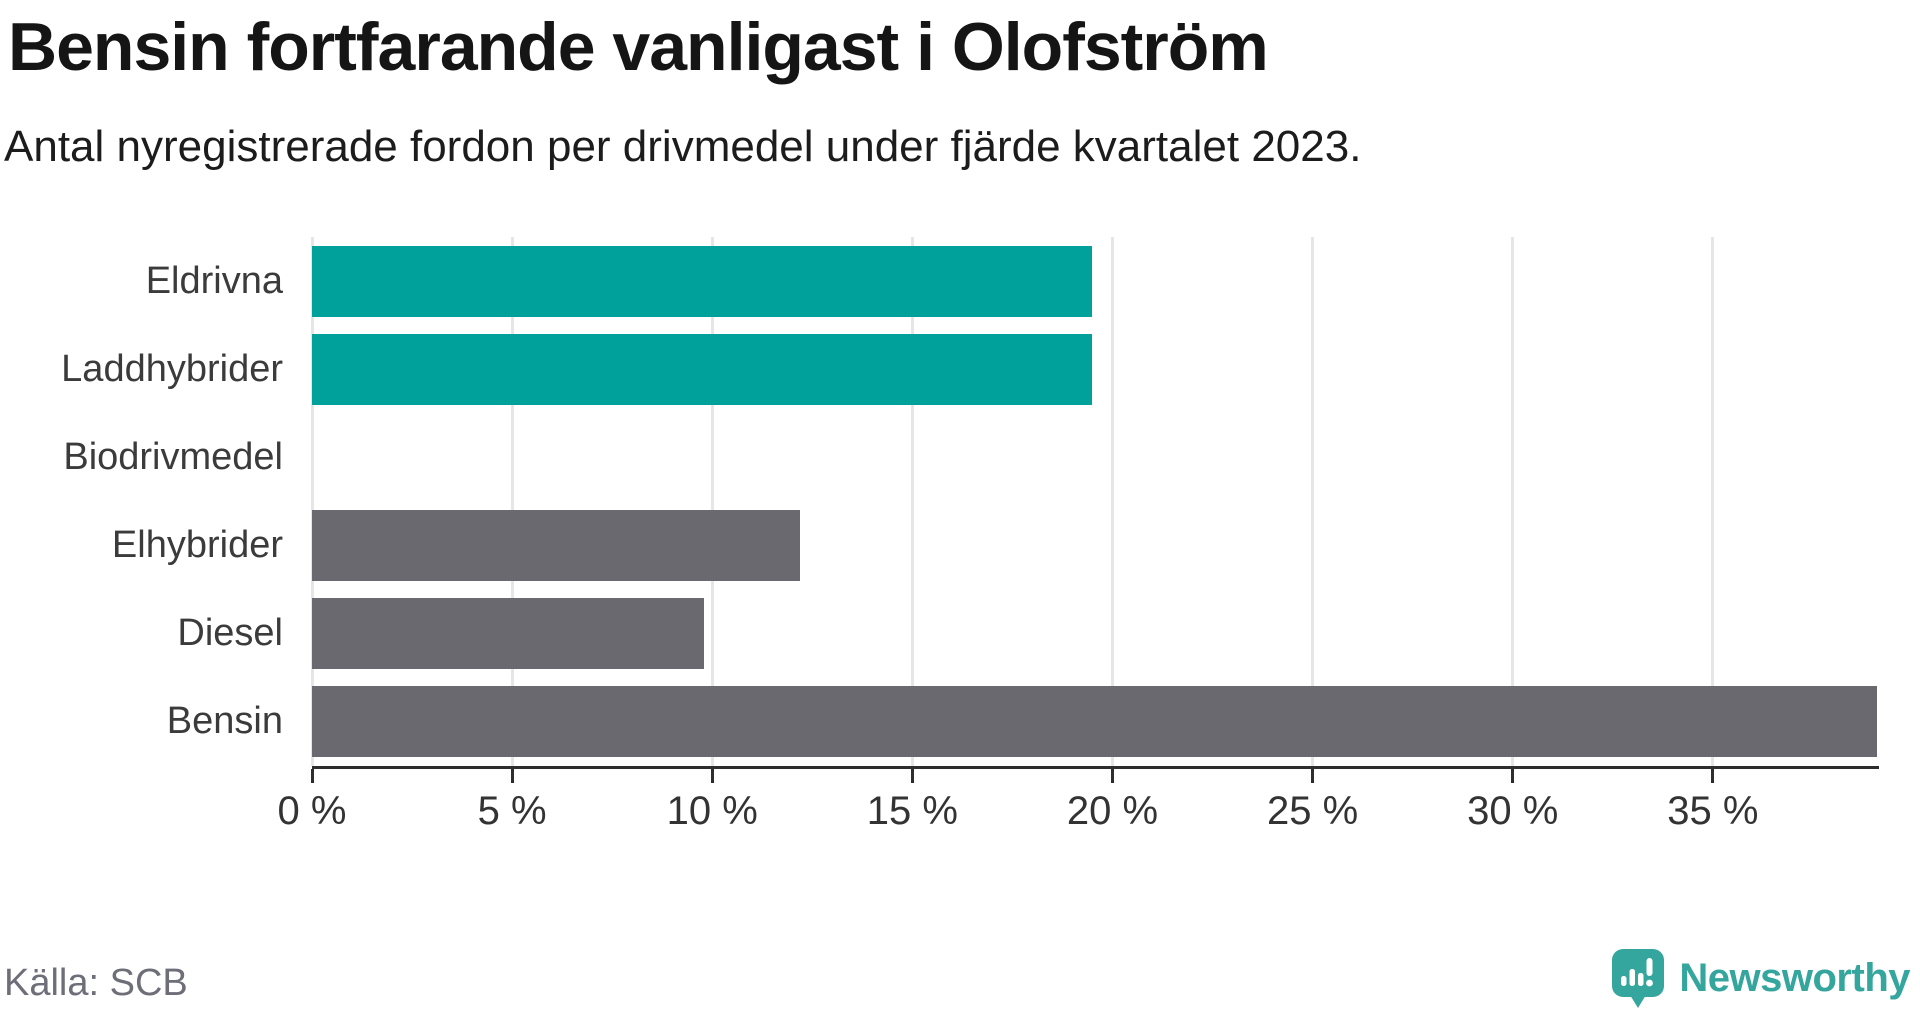 The image size is (1920, 1010). I want to click on x-tick-label: 30 %, so click(1513, 811).